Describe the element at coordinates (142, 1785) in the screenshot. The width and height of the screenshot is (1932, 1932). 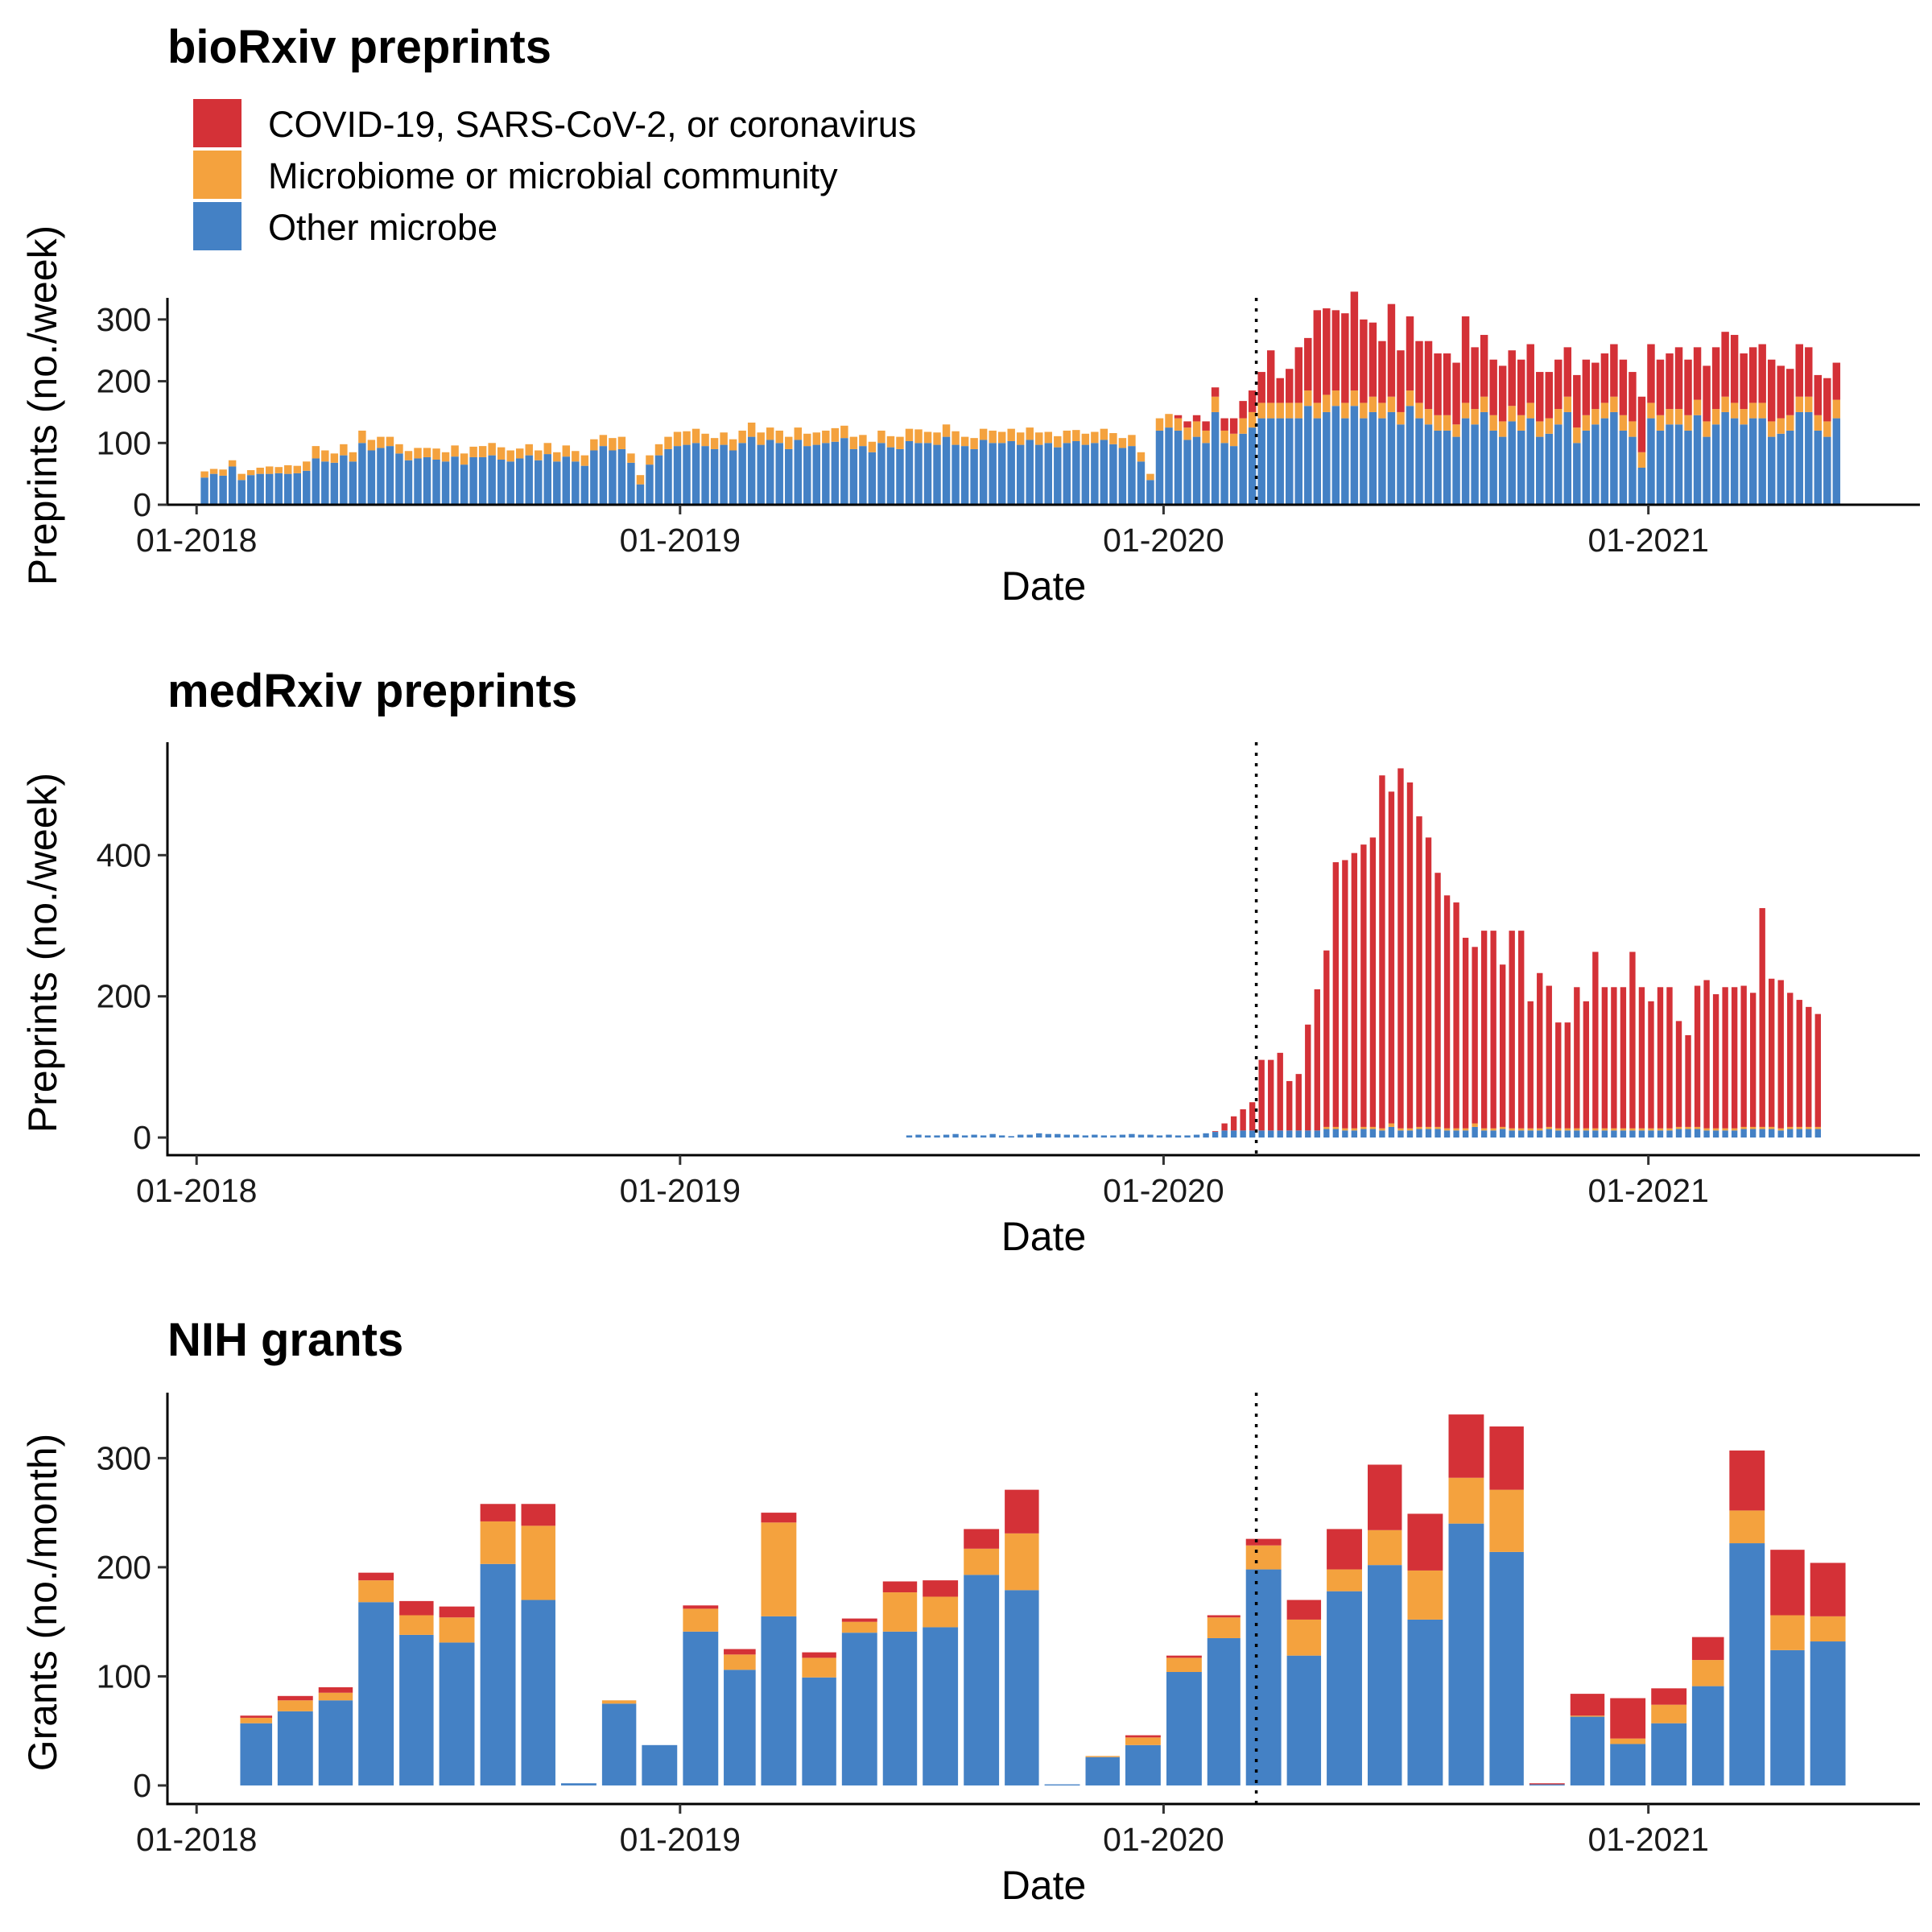
I see `y-tick-label: 0` at that location.